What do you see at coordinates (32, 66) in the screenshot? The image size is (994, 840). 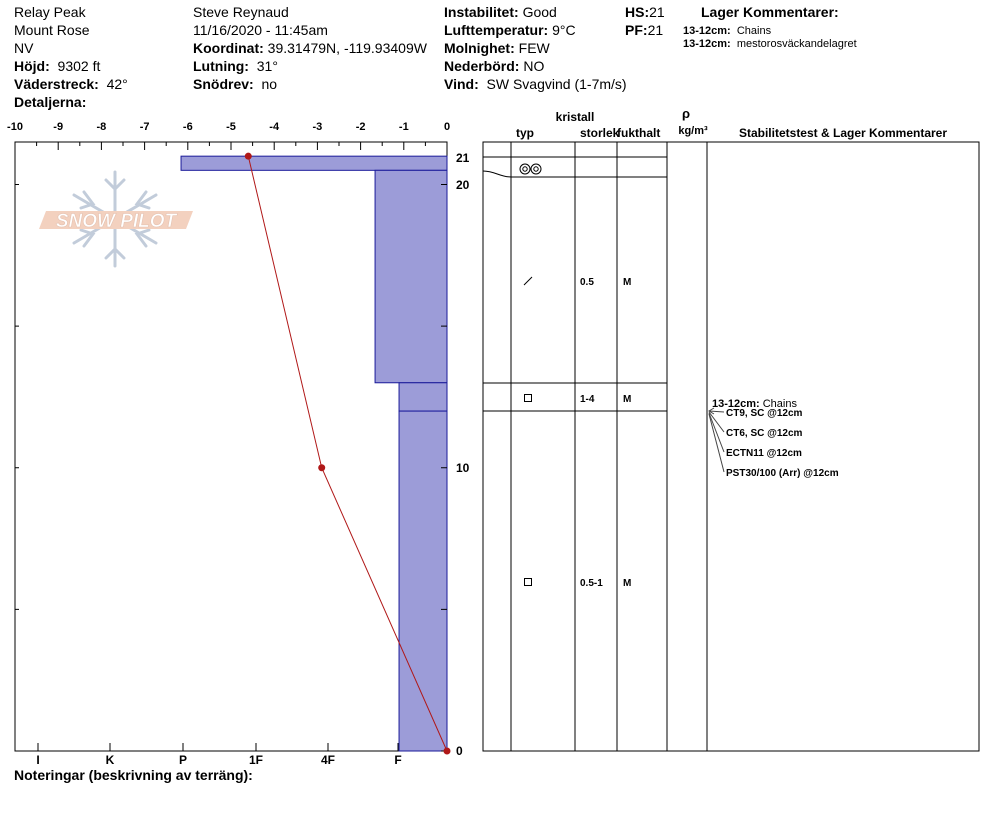 I see `elevation-label: Höjd:` at bounding box center [32, 66].